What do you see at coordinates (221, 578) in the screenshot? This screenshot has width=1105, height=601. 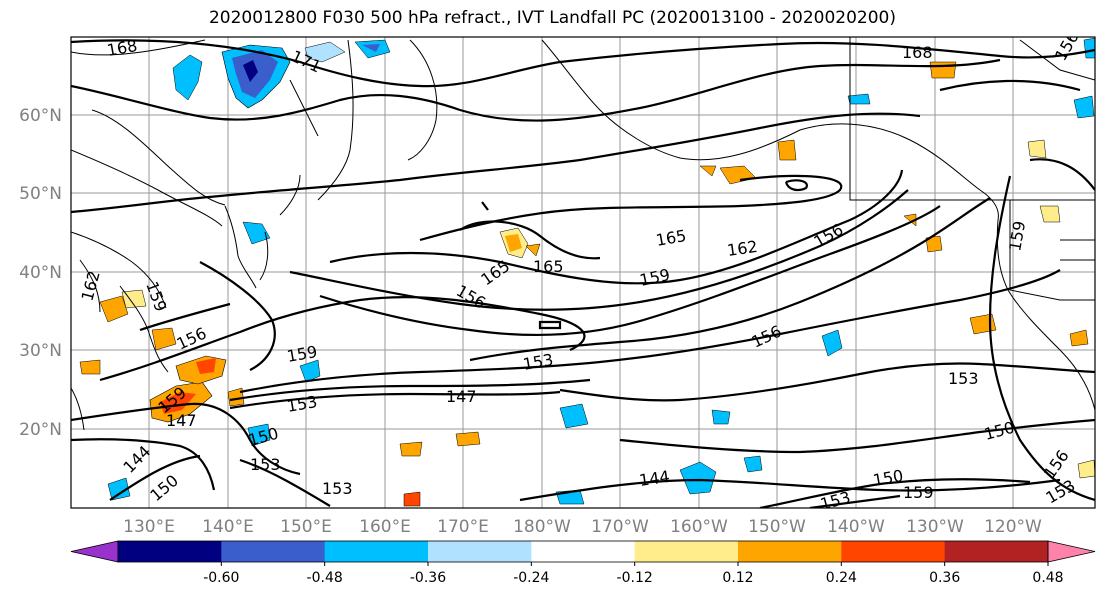 I see `colorbar-tick-label: -0.60` at bounding box center [221, 578].